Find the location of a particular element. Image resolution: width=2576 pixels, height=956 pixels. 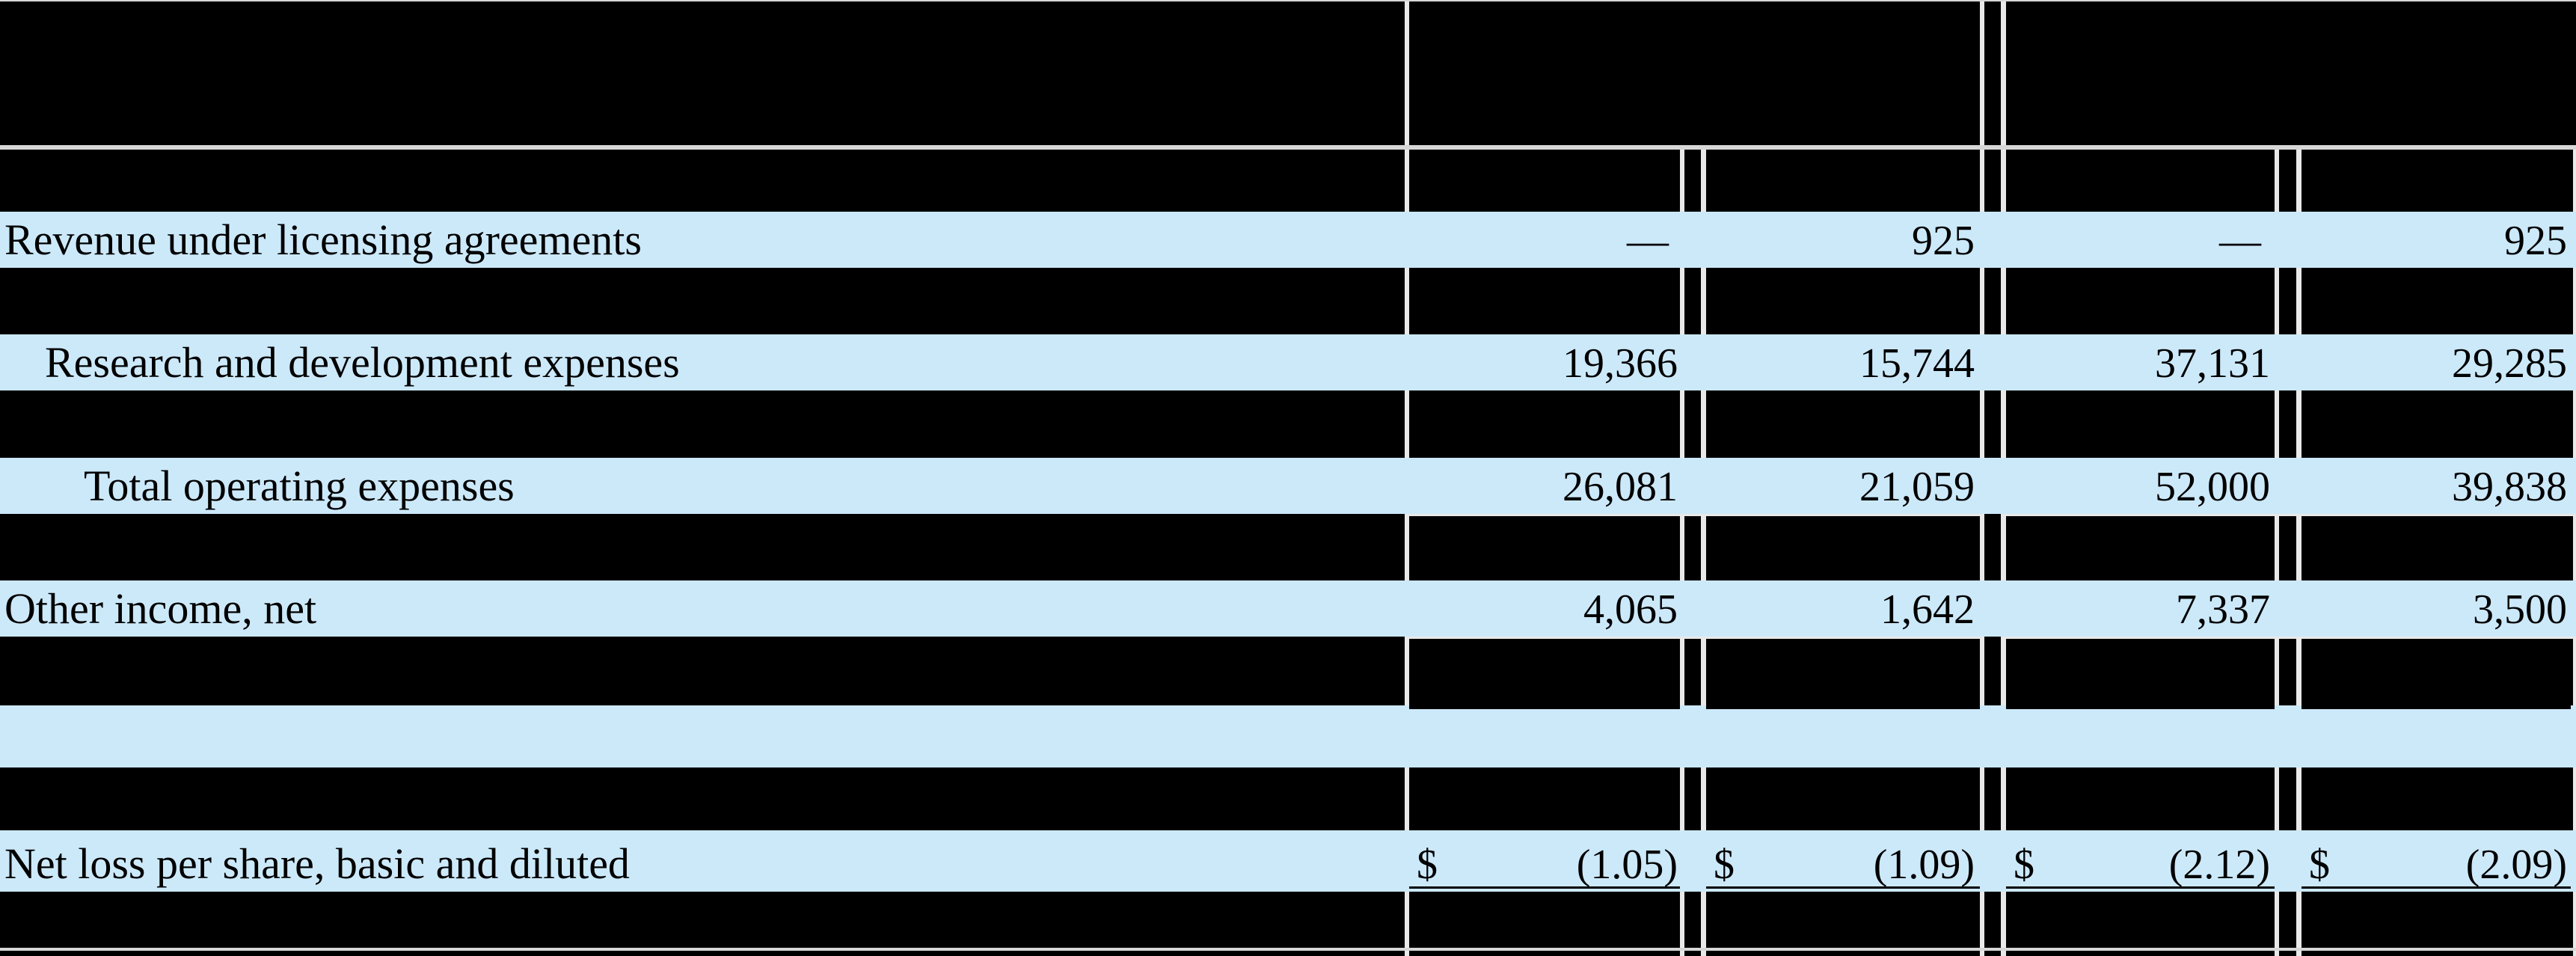

cell-value: 925 is located at coordinates (1943, 241).